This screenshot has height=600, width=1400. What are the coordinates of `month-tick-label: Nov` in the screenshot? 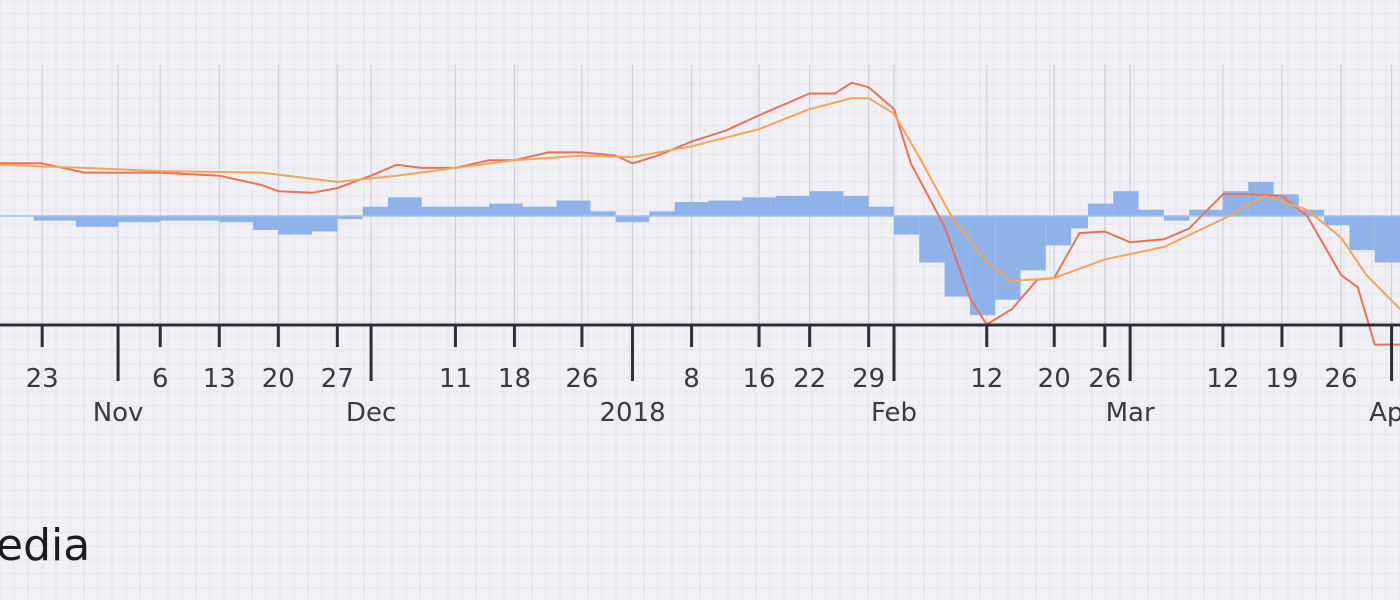 It's located at (118, 413).